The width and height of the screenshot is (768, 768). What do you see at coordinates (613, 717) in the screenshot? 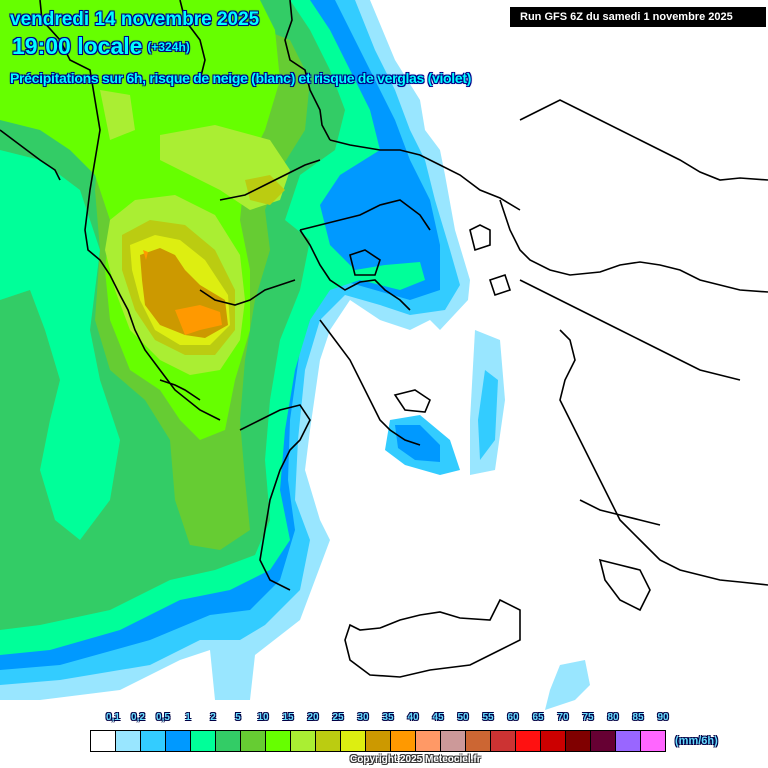
I see `legend-label: 80` at bounding box center [613, 717].